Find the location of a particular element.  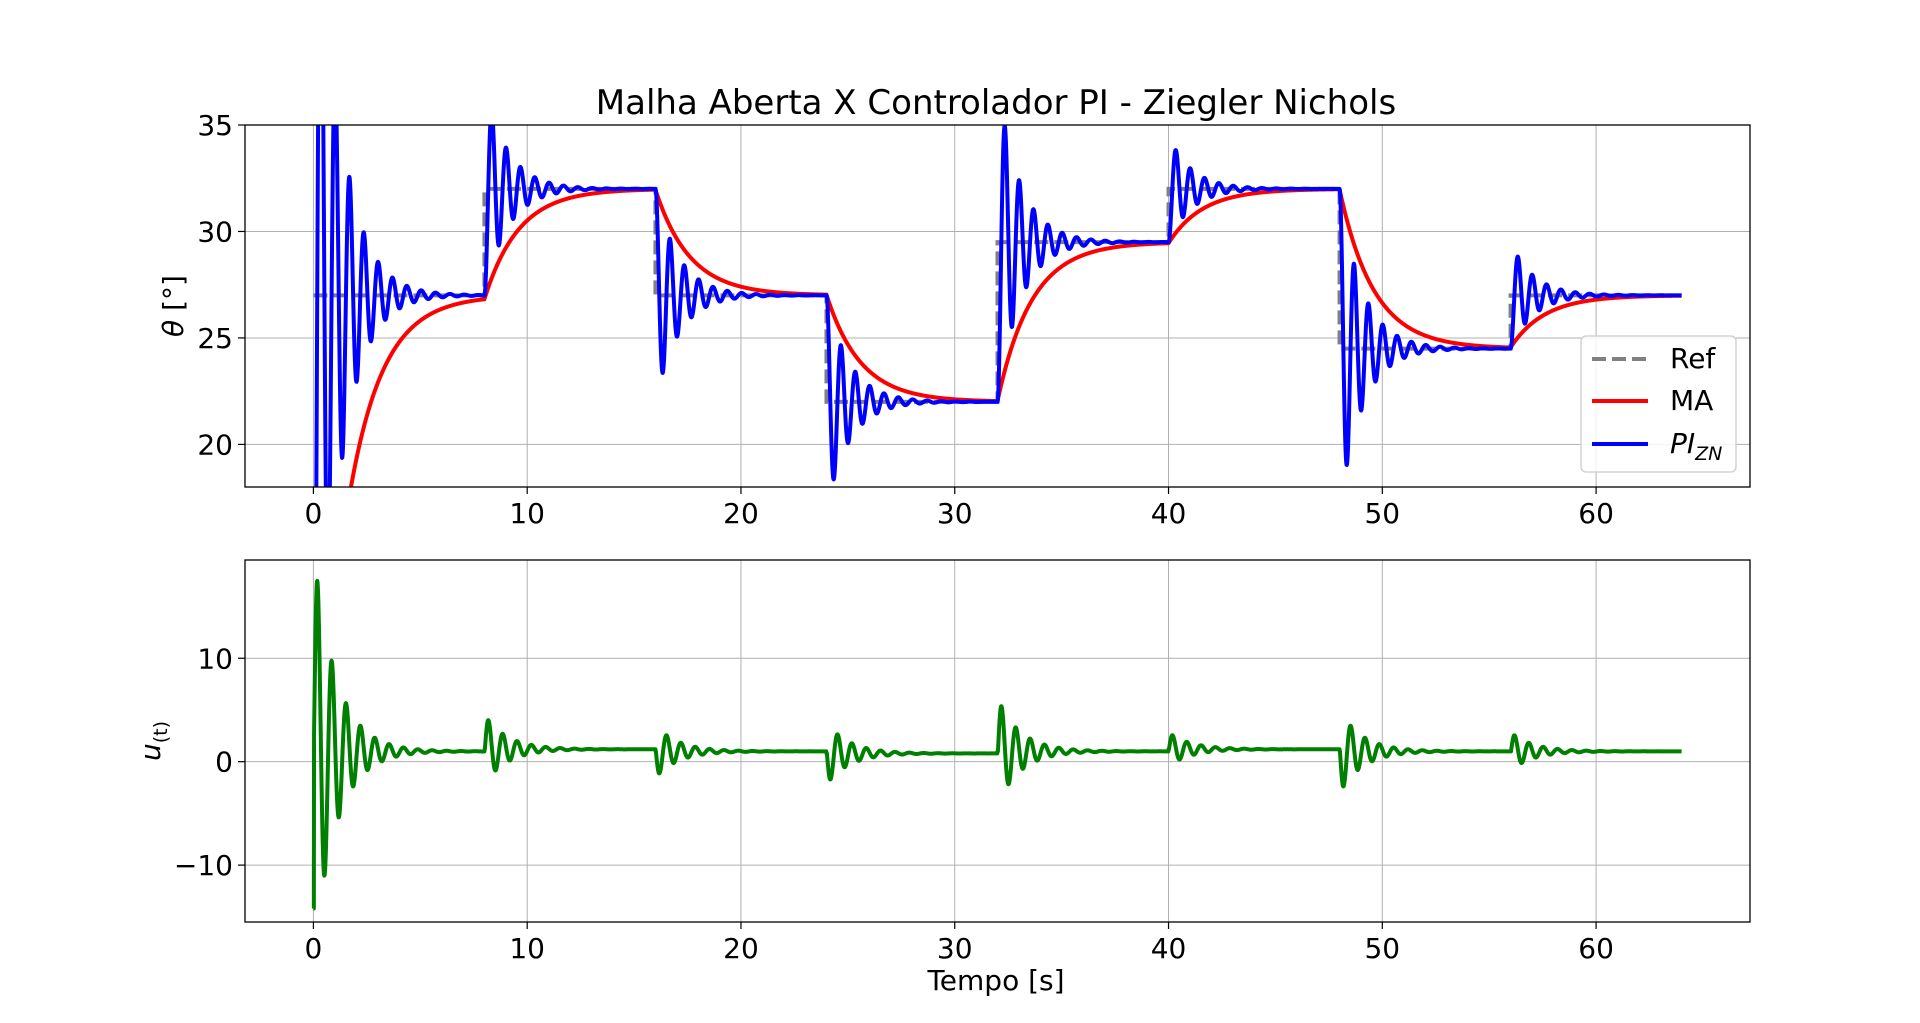

bottom-tick-label-x: 30 is located at coordinates (955, 948).